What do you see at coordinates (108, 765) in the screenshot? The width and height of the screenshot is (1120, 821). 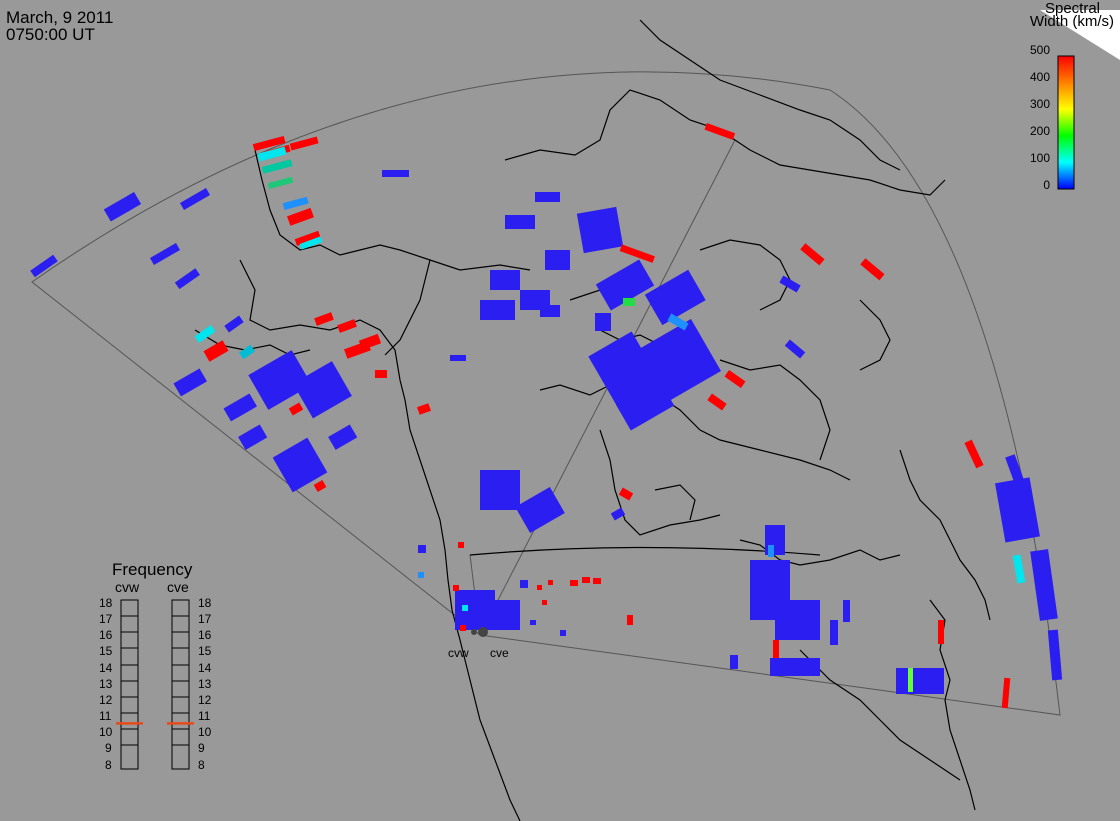 I see `scale-left-8: 8` at bounding box center [108, 765].